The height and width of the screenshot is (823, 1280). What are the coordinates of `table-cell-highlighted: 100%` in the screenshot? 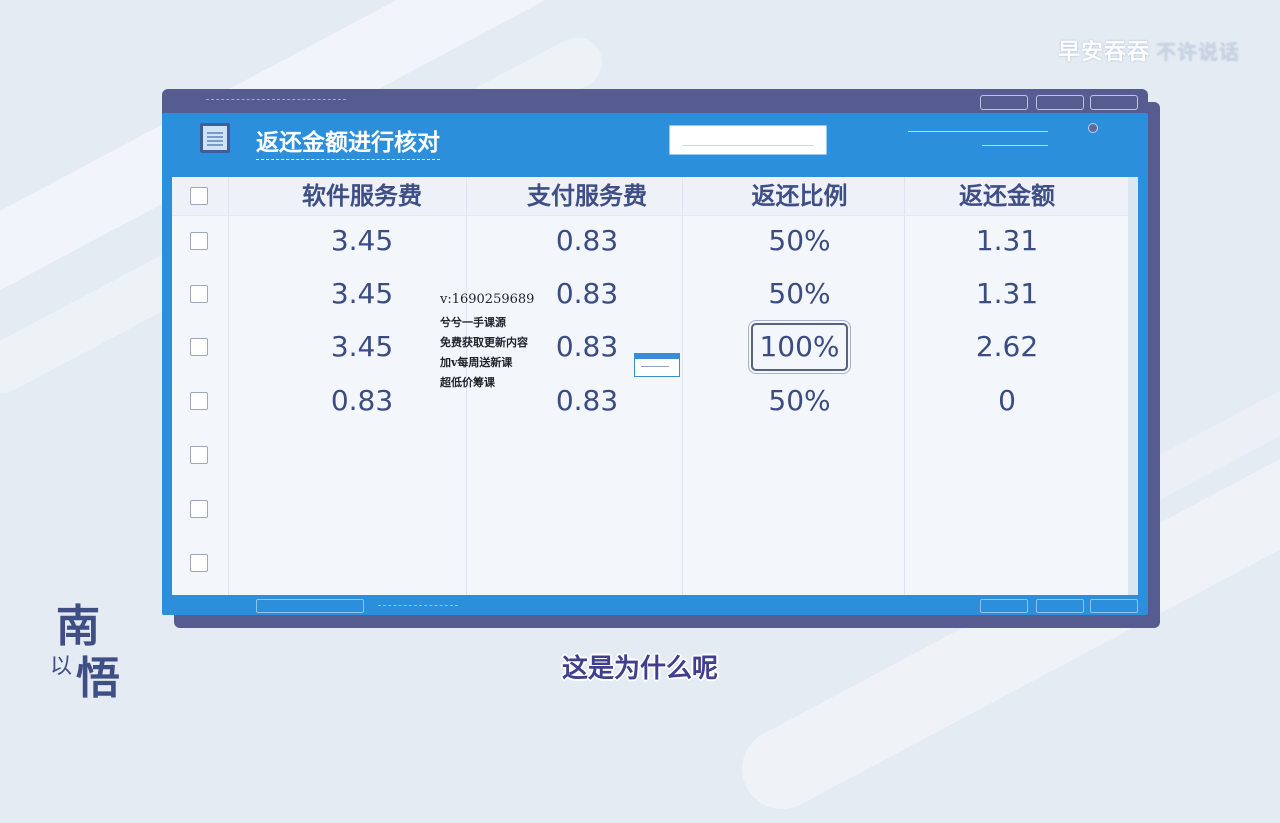 It's located at (799, 347).